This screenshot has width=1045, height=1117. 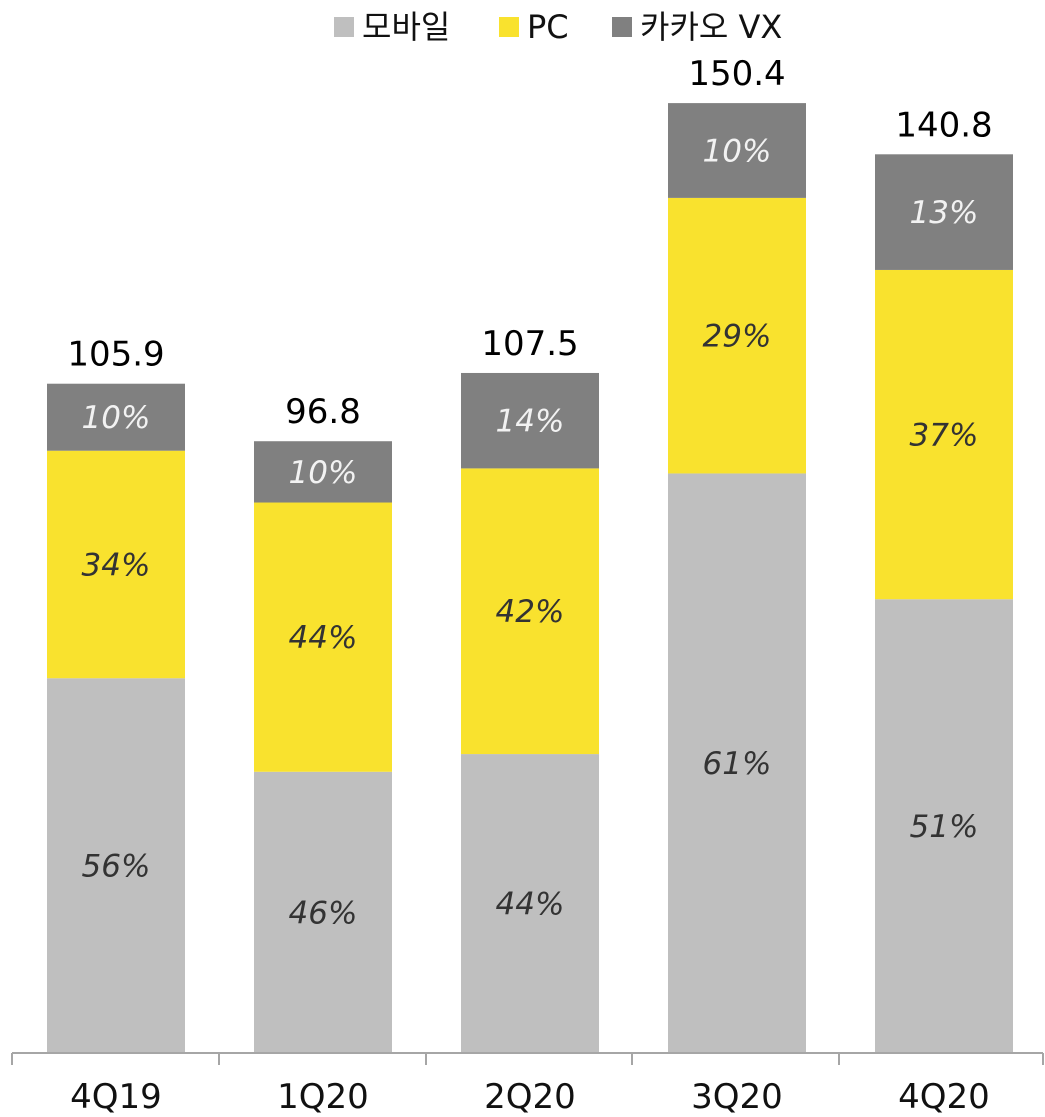 I want to click on legend-swatch-vx, so click(x=622, y=27).